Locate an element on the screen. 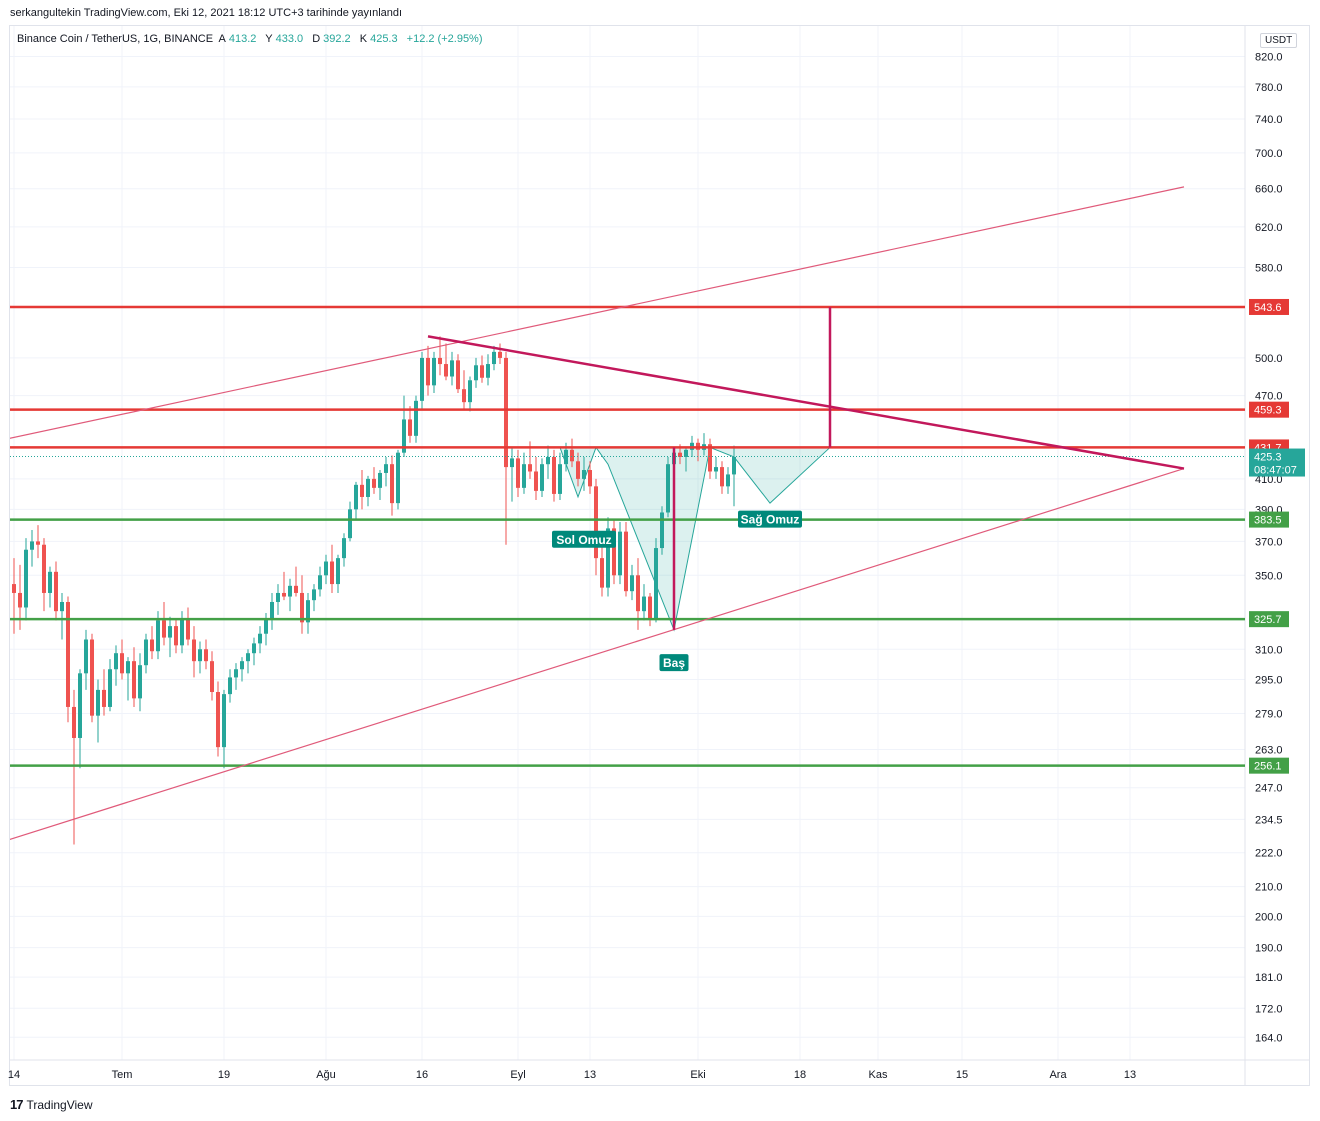  y-tick-label: 247.0 is located at coordinates (1269, 789).